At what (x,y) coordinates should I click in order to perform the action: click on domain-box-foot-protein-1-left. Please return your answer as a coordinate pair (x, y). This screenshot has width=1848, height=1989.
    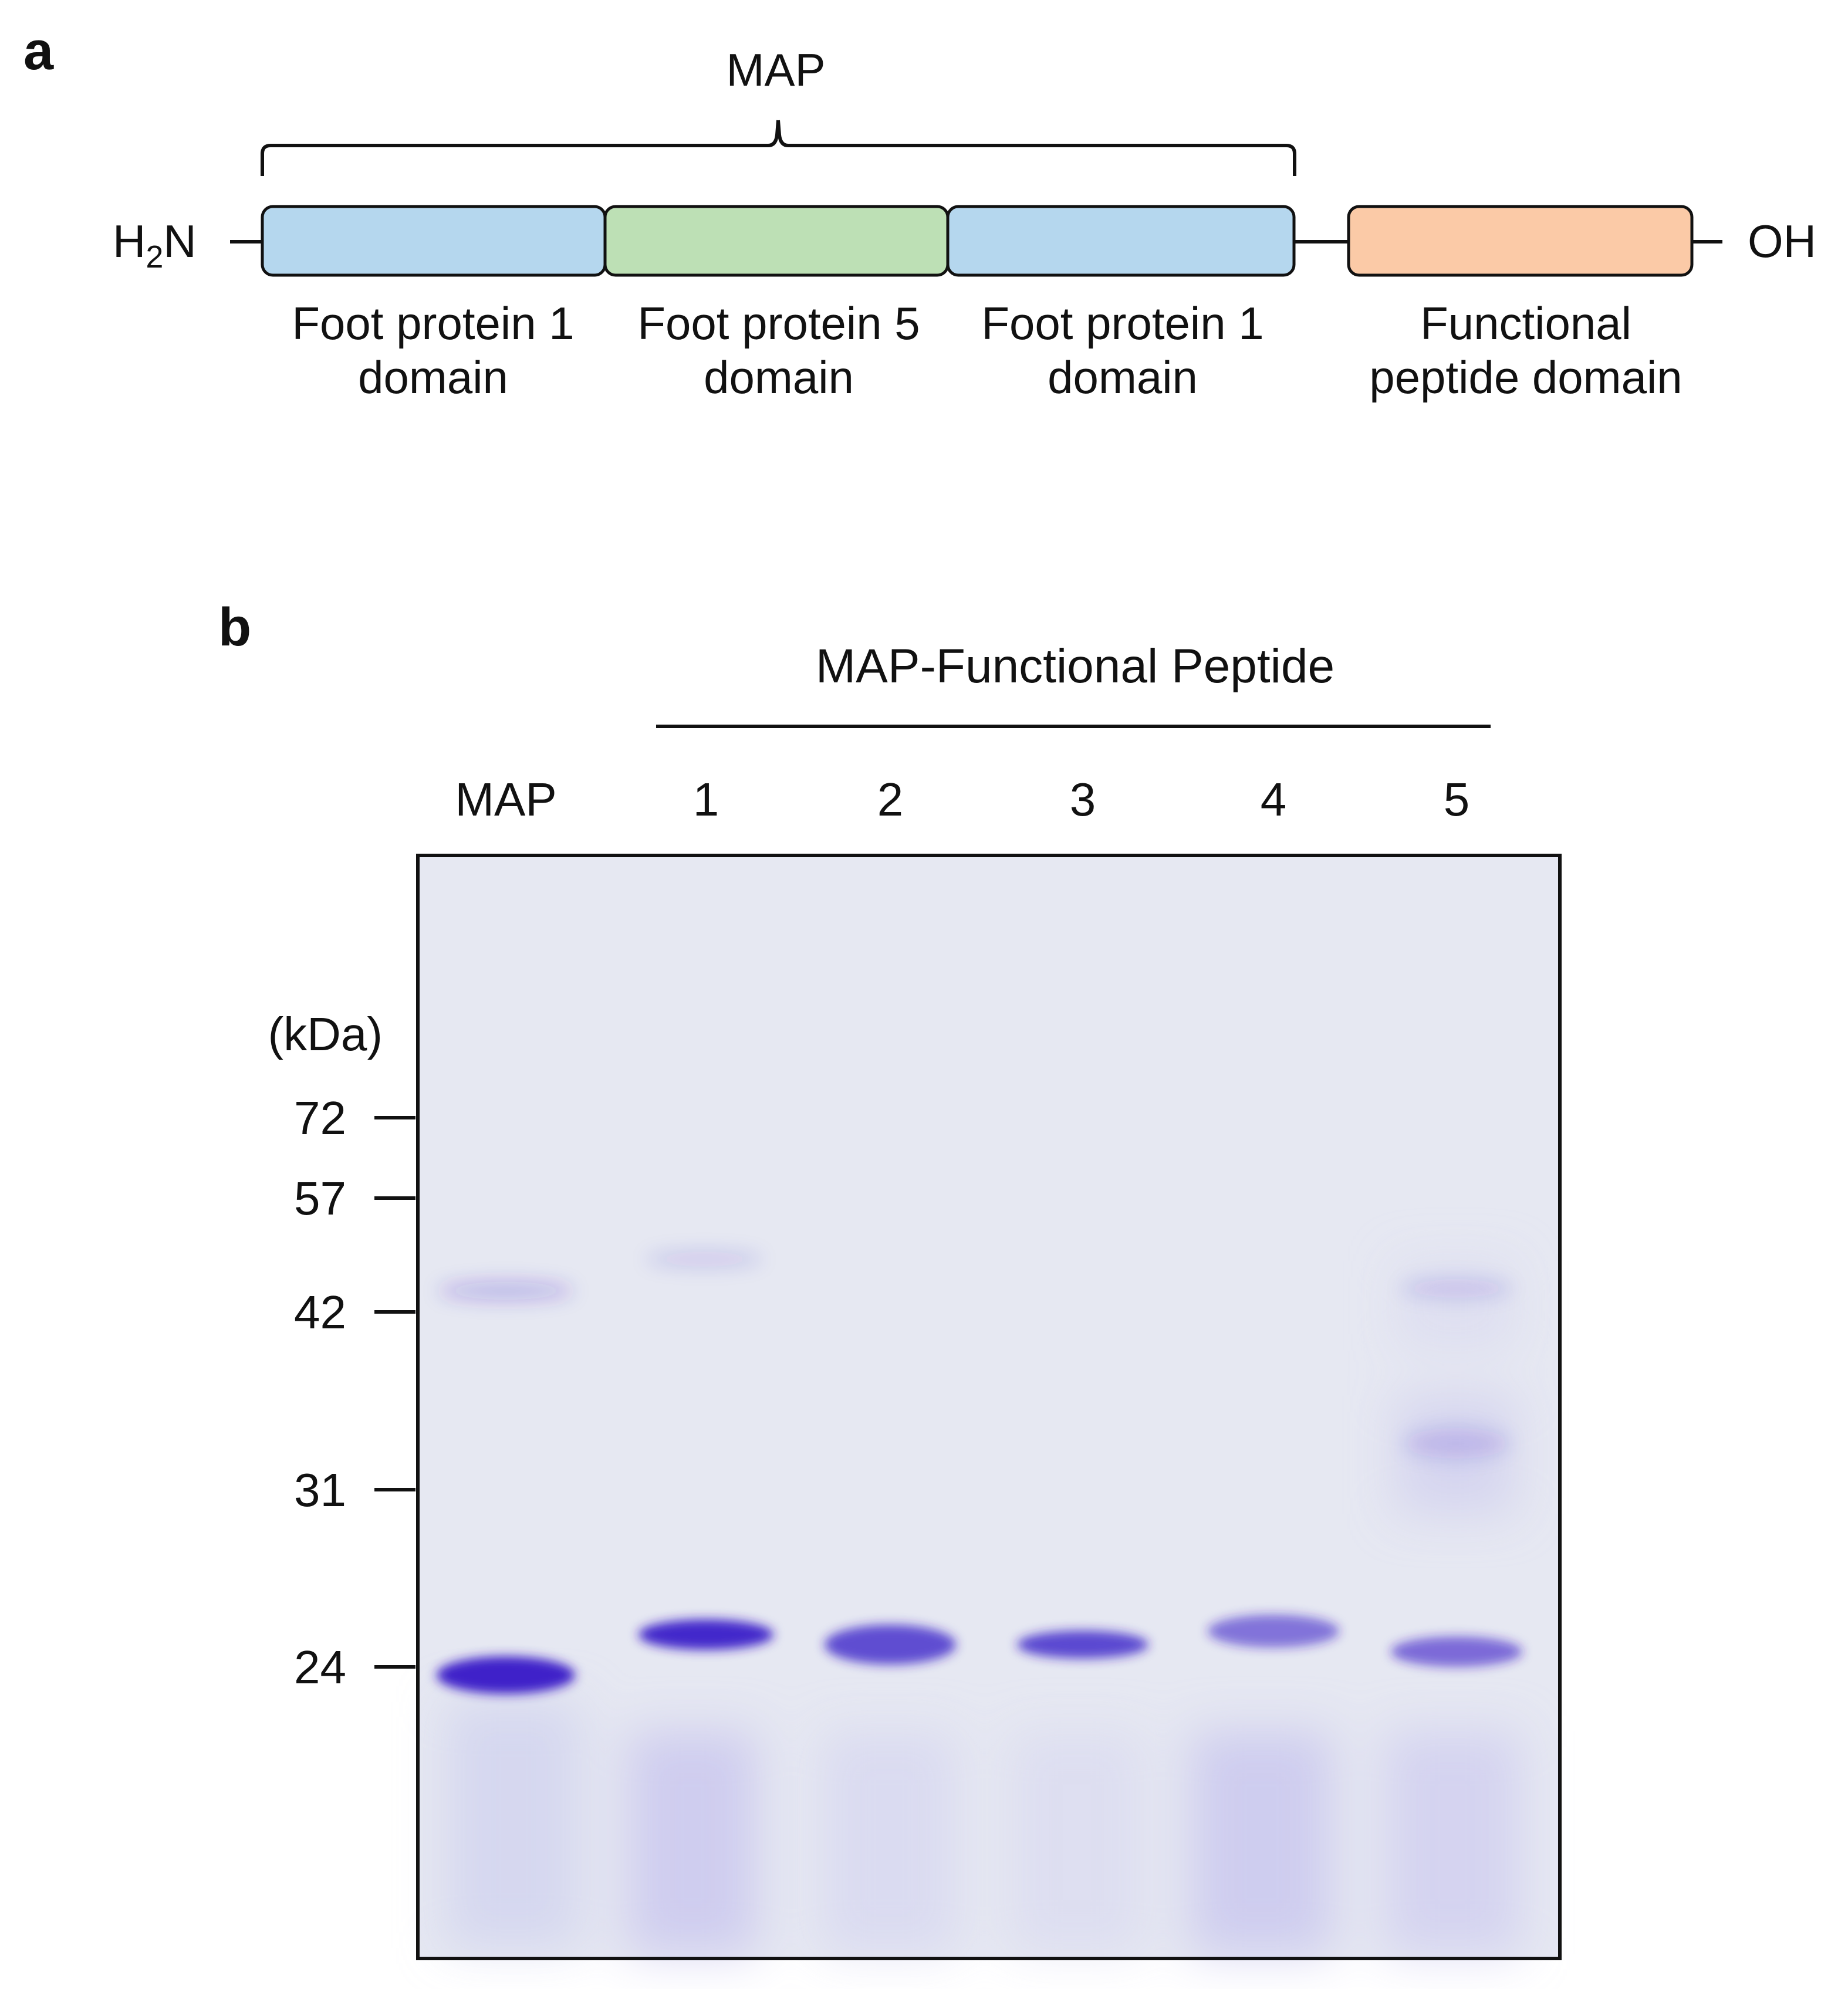
    Looking at the image, I should click on (434, 241).